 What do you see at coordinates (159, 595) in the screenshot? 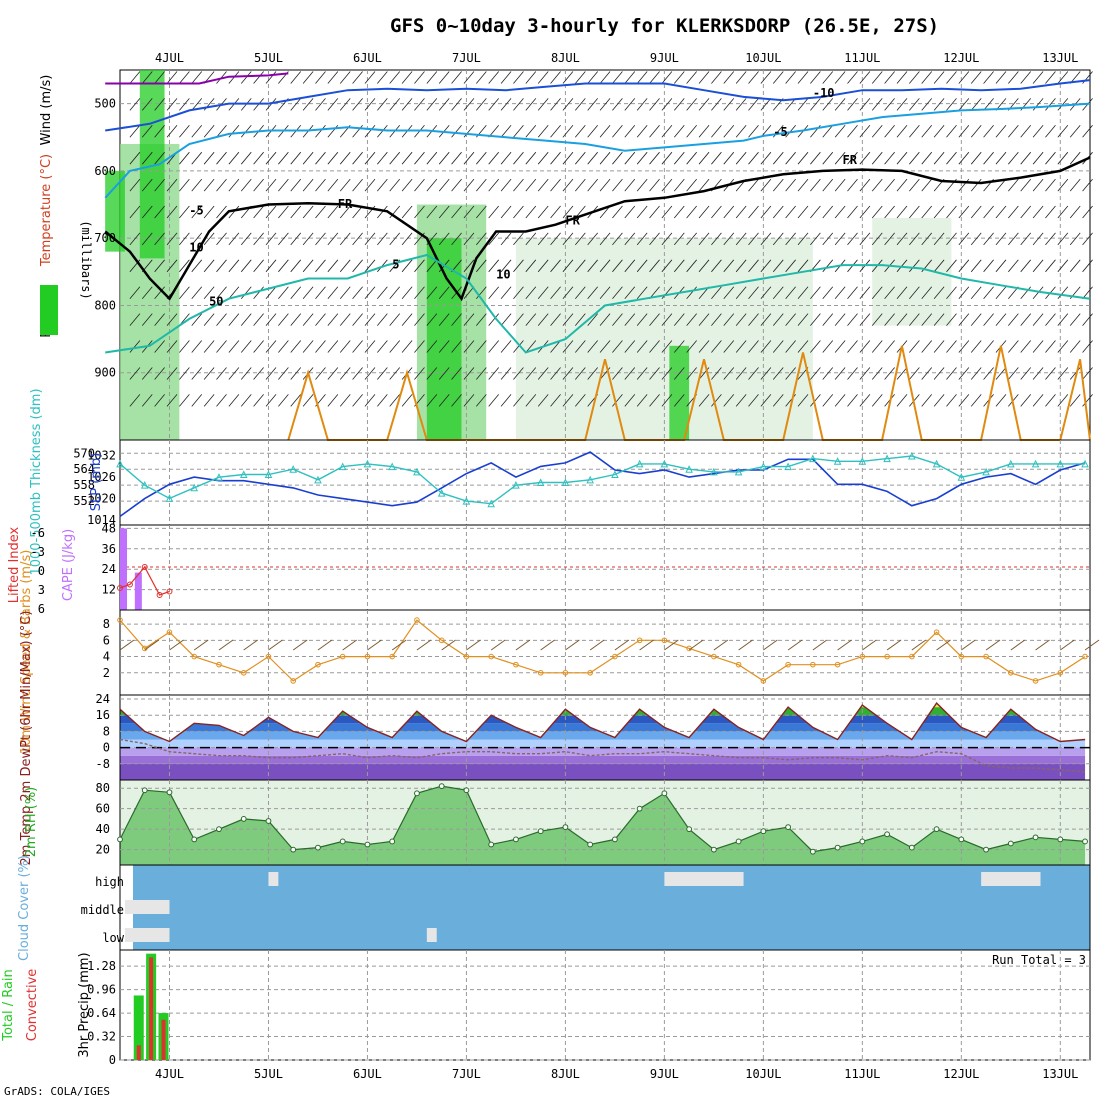
I see `li-point` at bounding box center [159, 595].